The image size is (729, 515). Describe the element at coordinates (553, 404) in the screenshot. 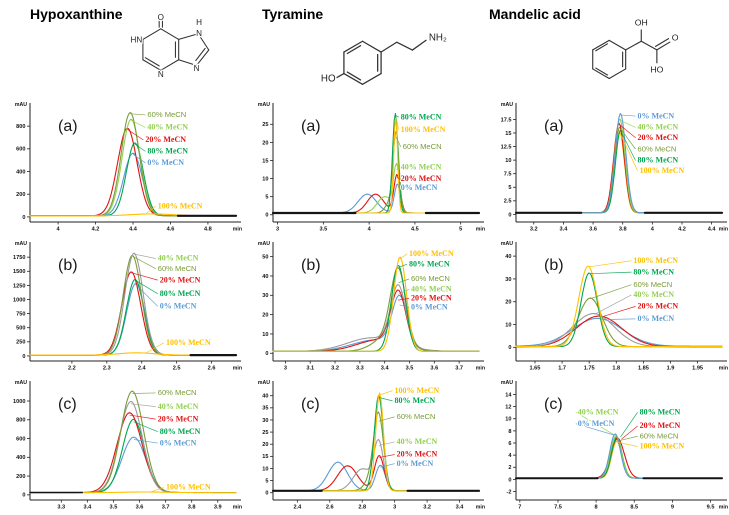

I see `panel-label: (c)` at that location.